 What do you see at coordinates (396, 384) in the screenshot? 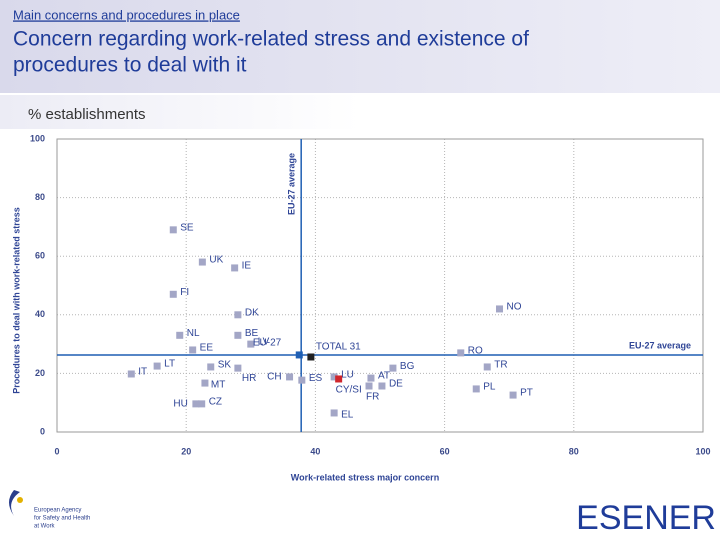
I see `point-label: DE` at bounding box center [396, 384].